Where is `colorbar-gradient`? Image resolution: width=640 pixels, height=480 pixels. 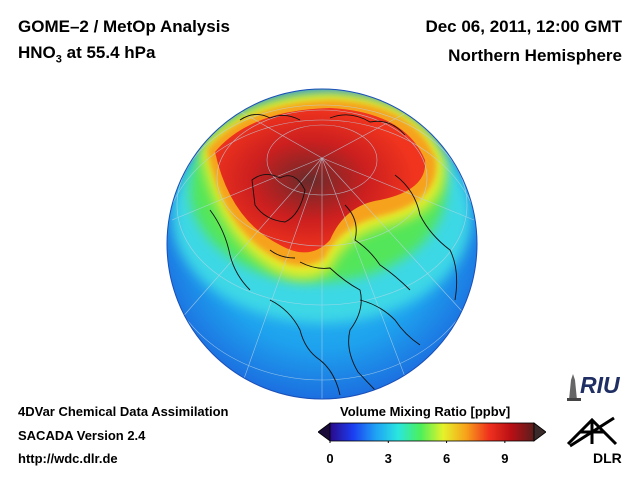
colorbar-gradient is located at coordinates (432, 432).